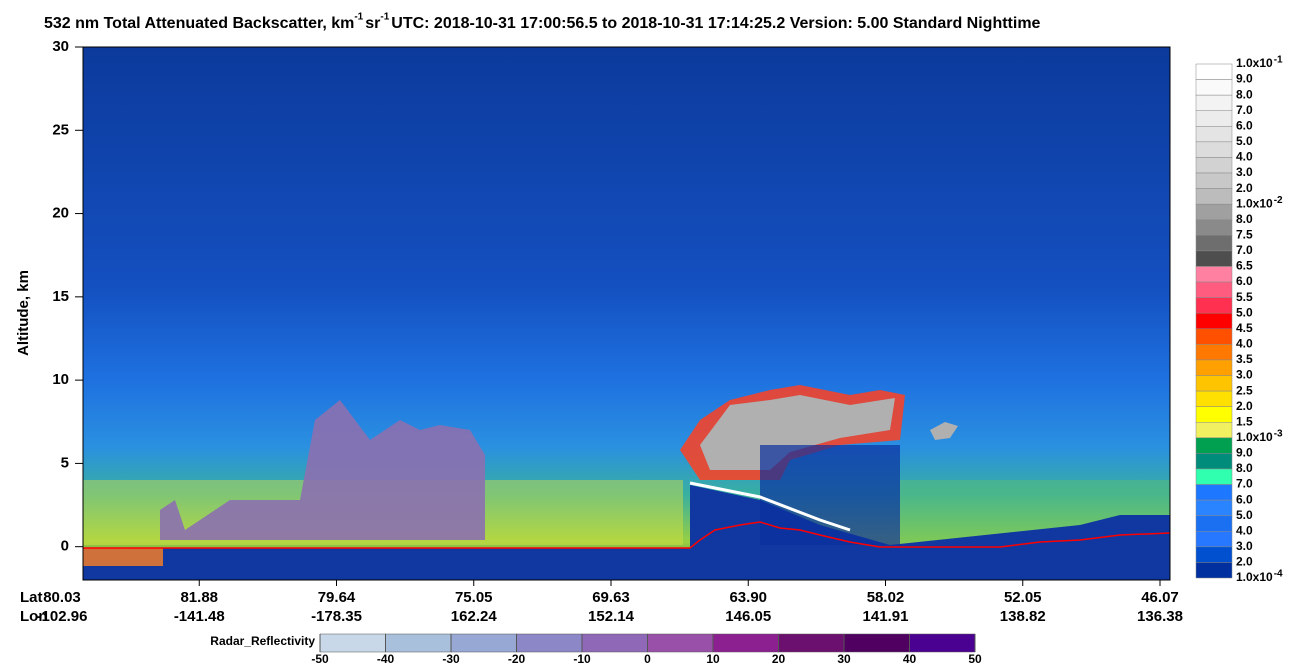  What do you see at coordinates (611, 616) in the screenshot?
I see `x-tick-label: 152.14` at bounding box center [611, 616].